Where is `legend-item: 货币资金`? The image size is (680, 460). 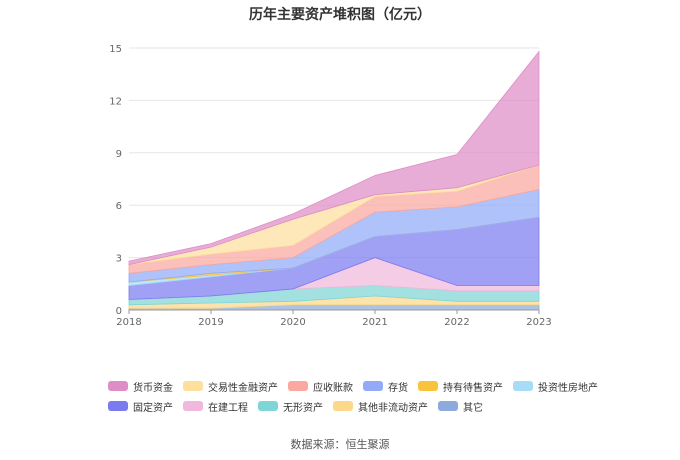
legend-item: 货币资金 is located at coordinates (140, 386).